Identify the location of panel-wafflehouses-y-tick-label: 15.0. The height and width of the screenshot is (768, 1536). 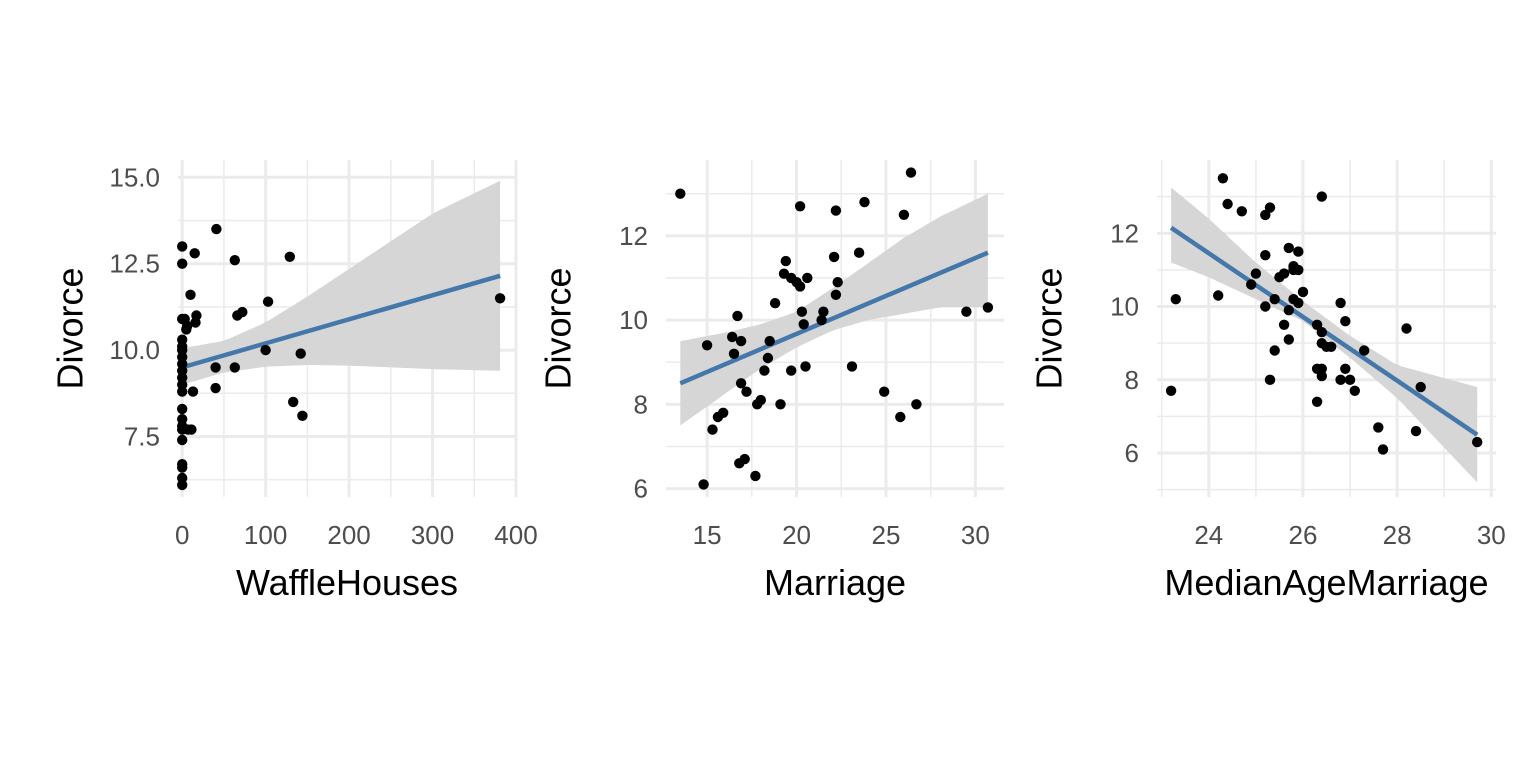
(134, 177).